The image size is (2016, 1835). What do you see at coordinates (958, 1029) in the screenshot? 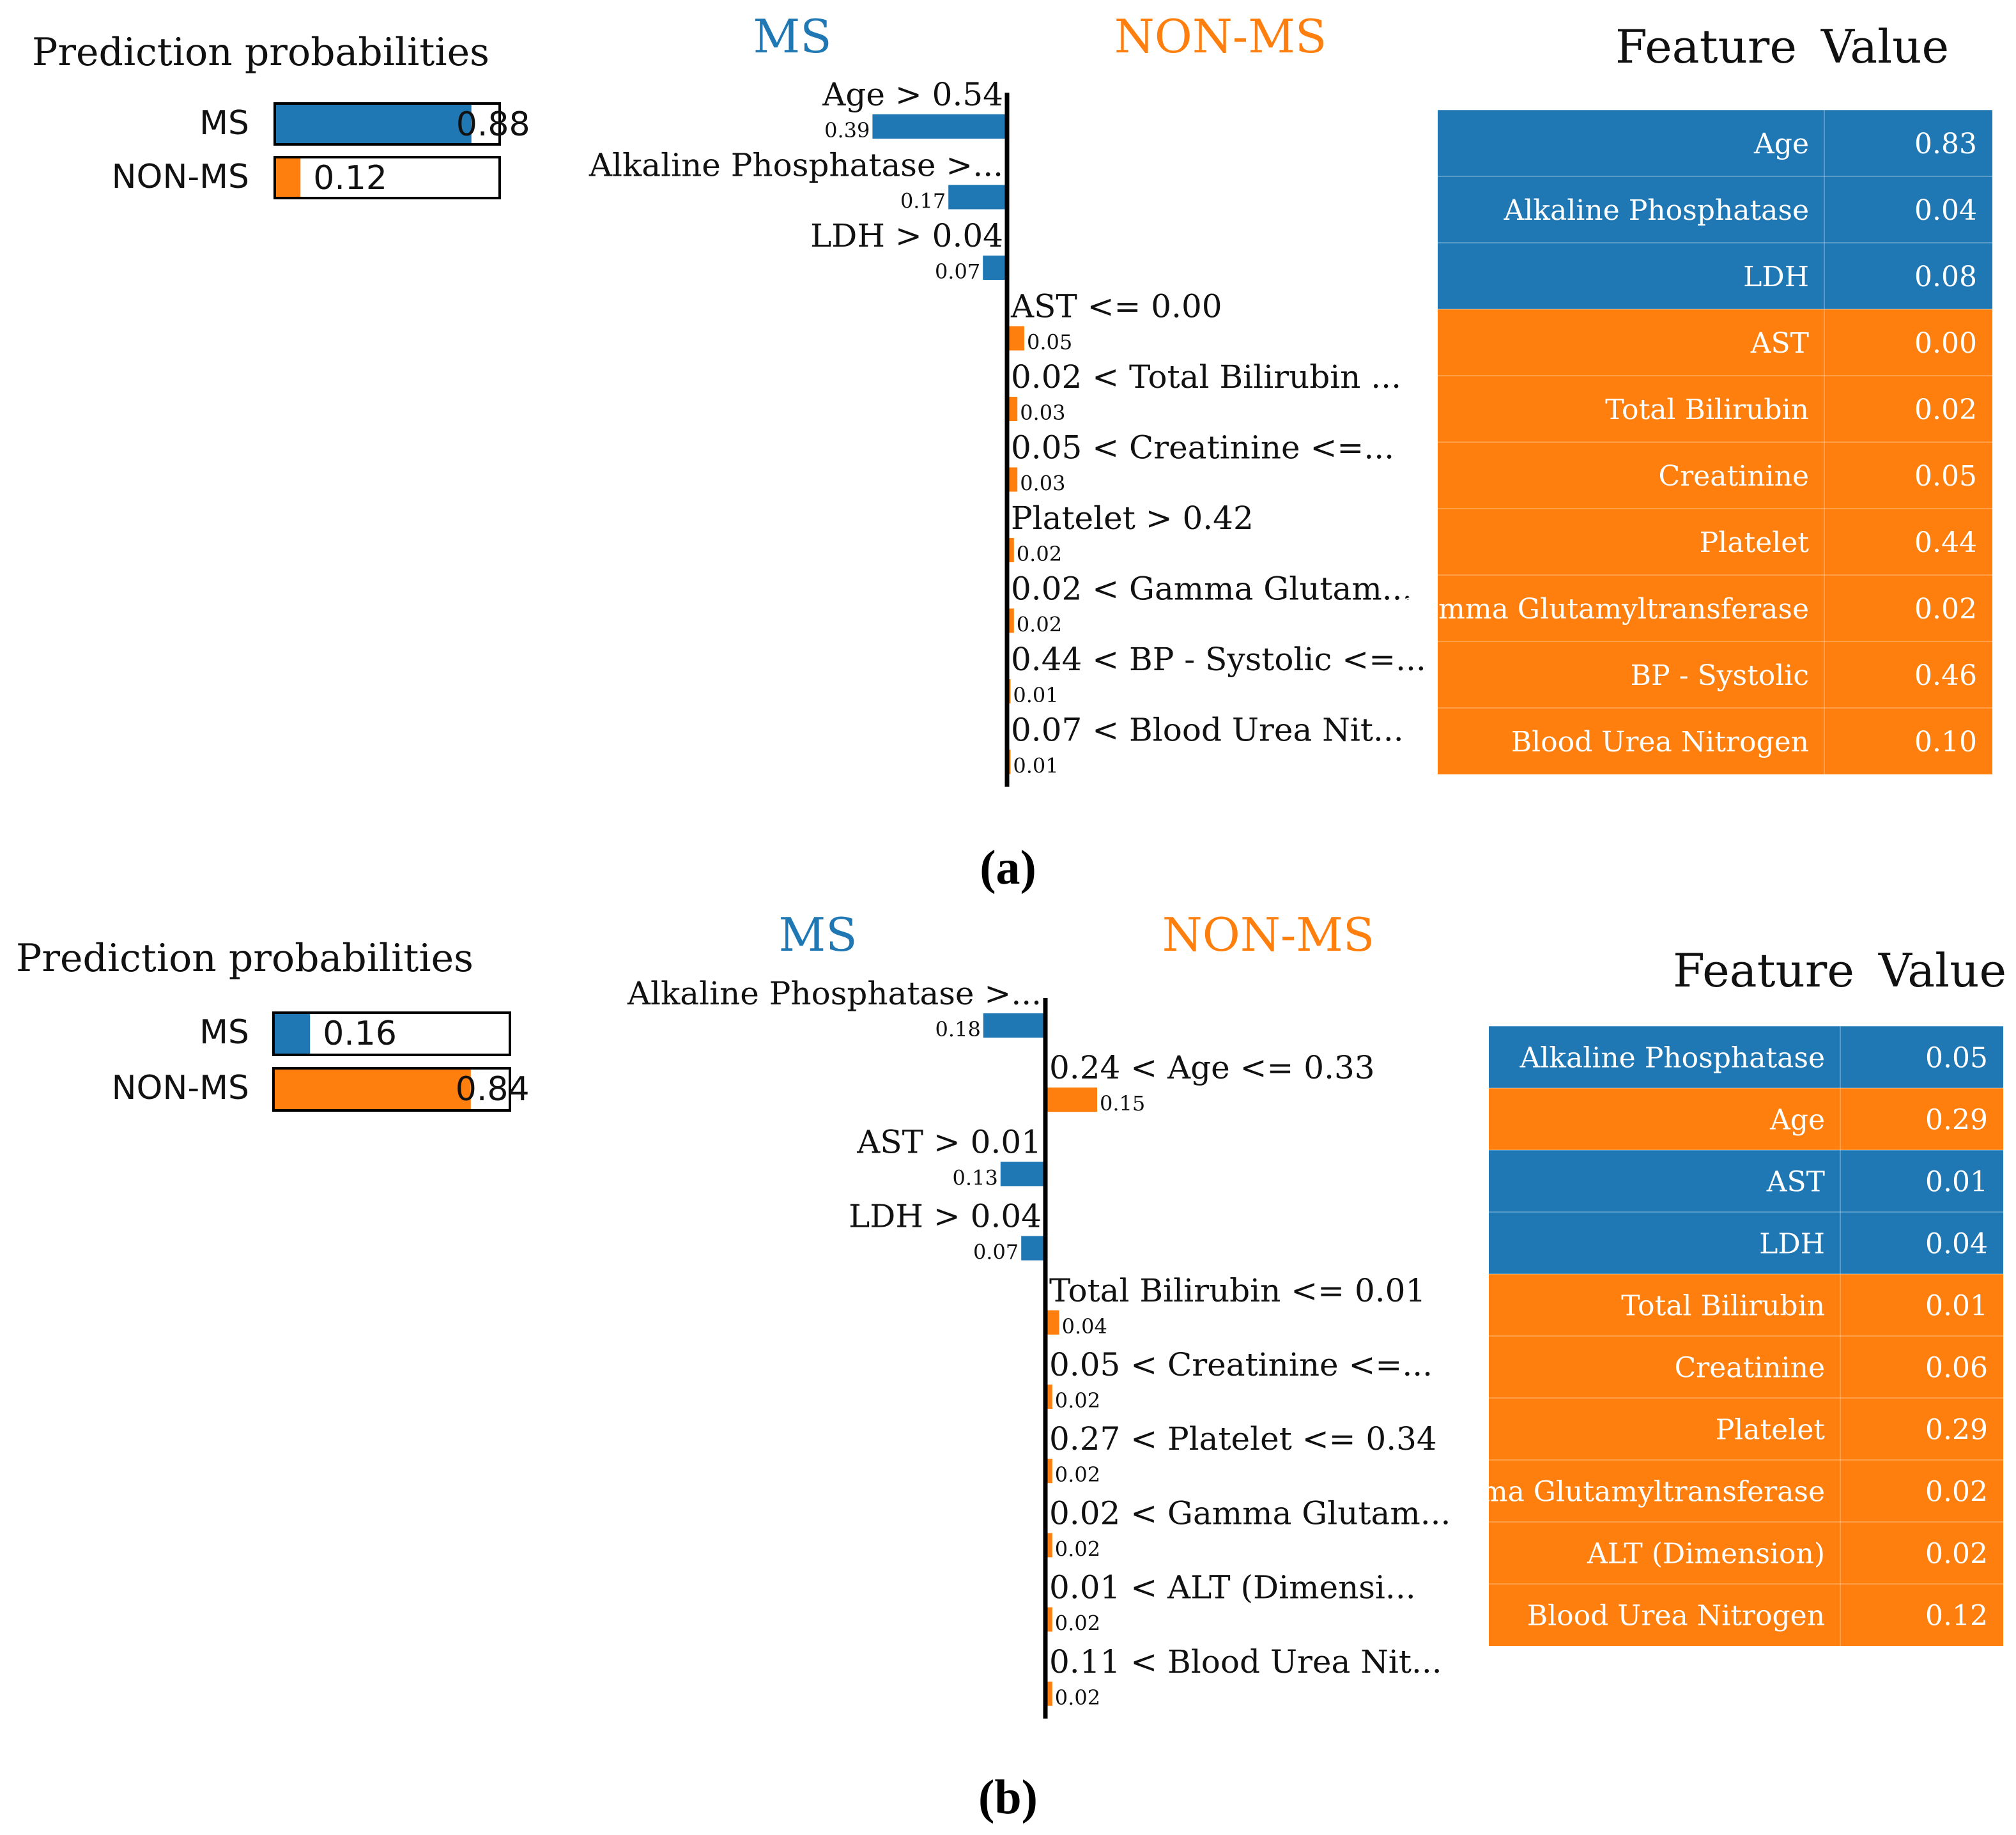
I see `contribution-value-label: 0.18` at bounding box center [958, 1029].